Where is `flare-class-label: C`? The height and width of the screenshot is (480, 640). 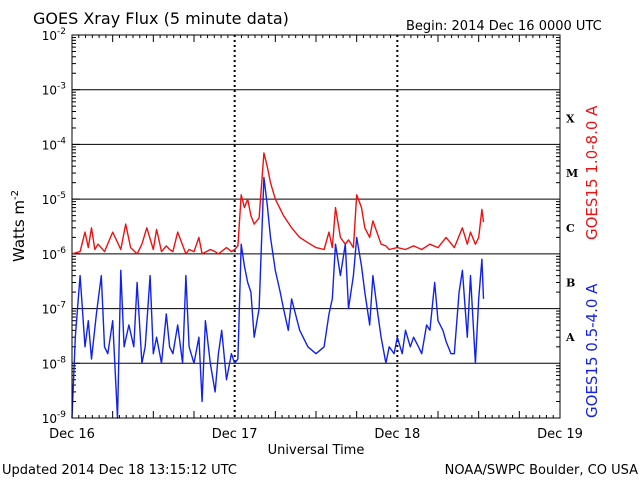
flare-class-label: C is located at coordinates (570, 228).